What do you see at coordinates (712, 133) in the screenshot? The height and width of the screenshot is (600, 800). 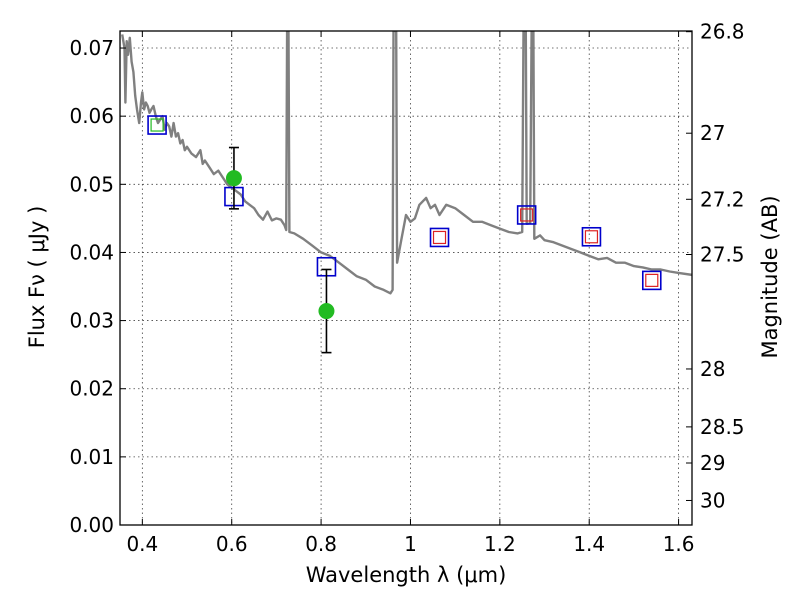 I see `right-tick-label: 27` at bounding box center [712, 133].